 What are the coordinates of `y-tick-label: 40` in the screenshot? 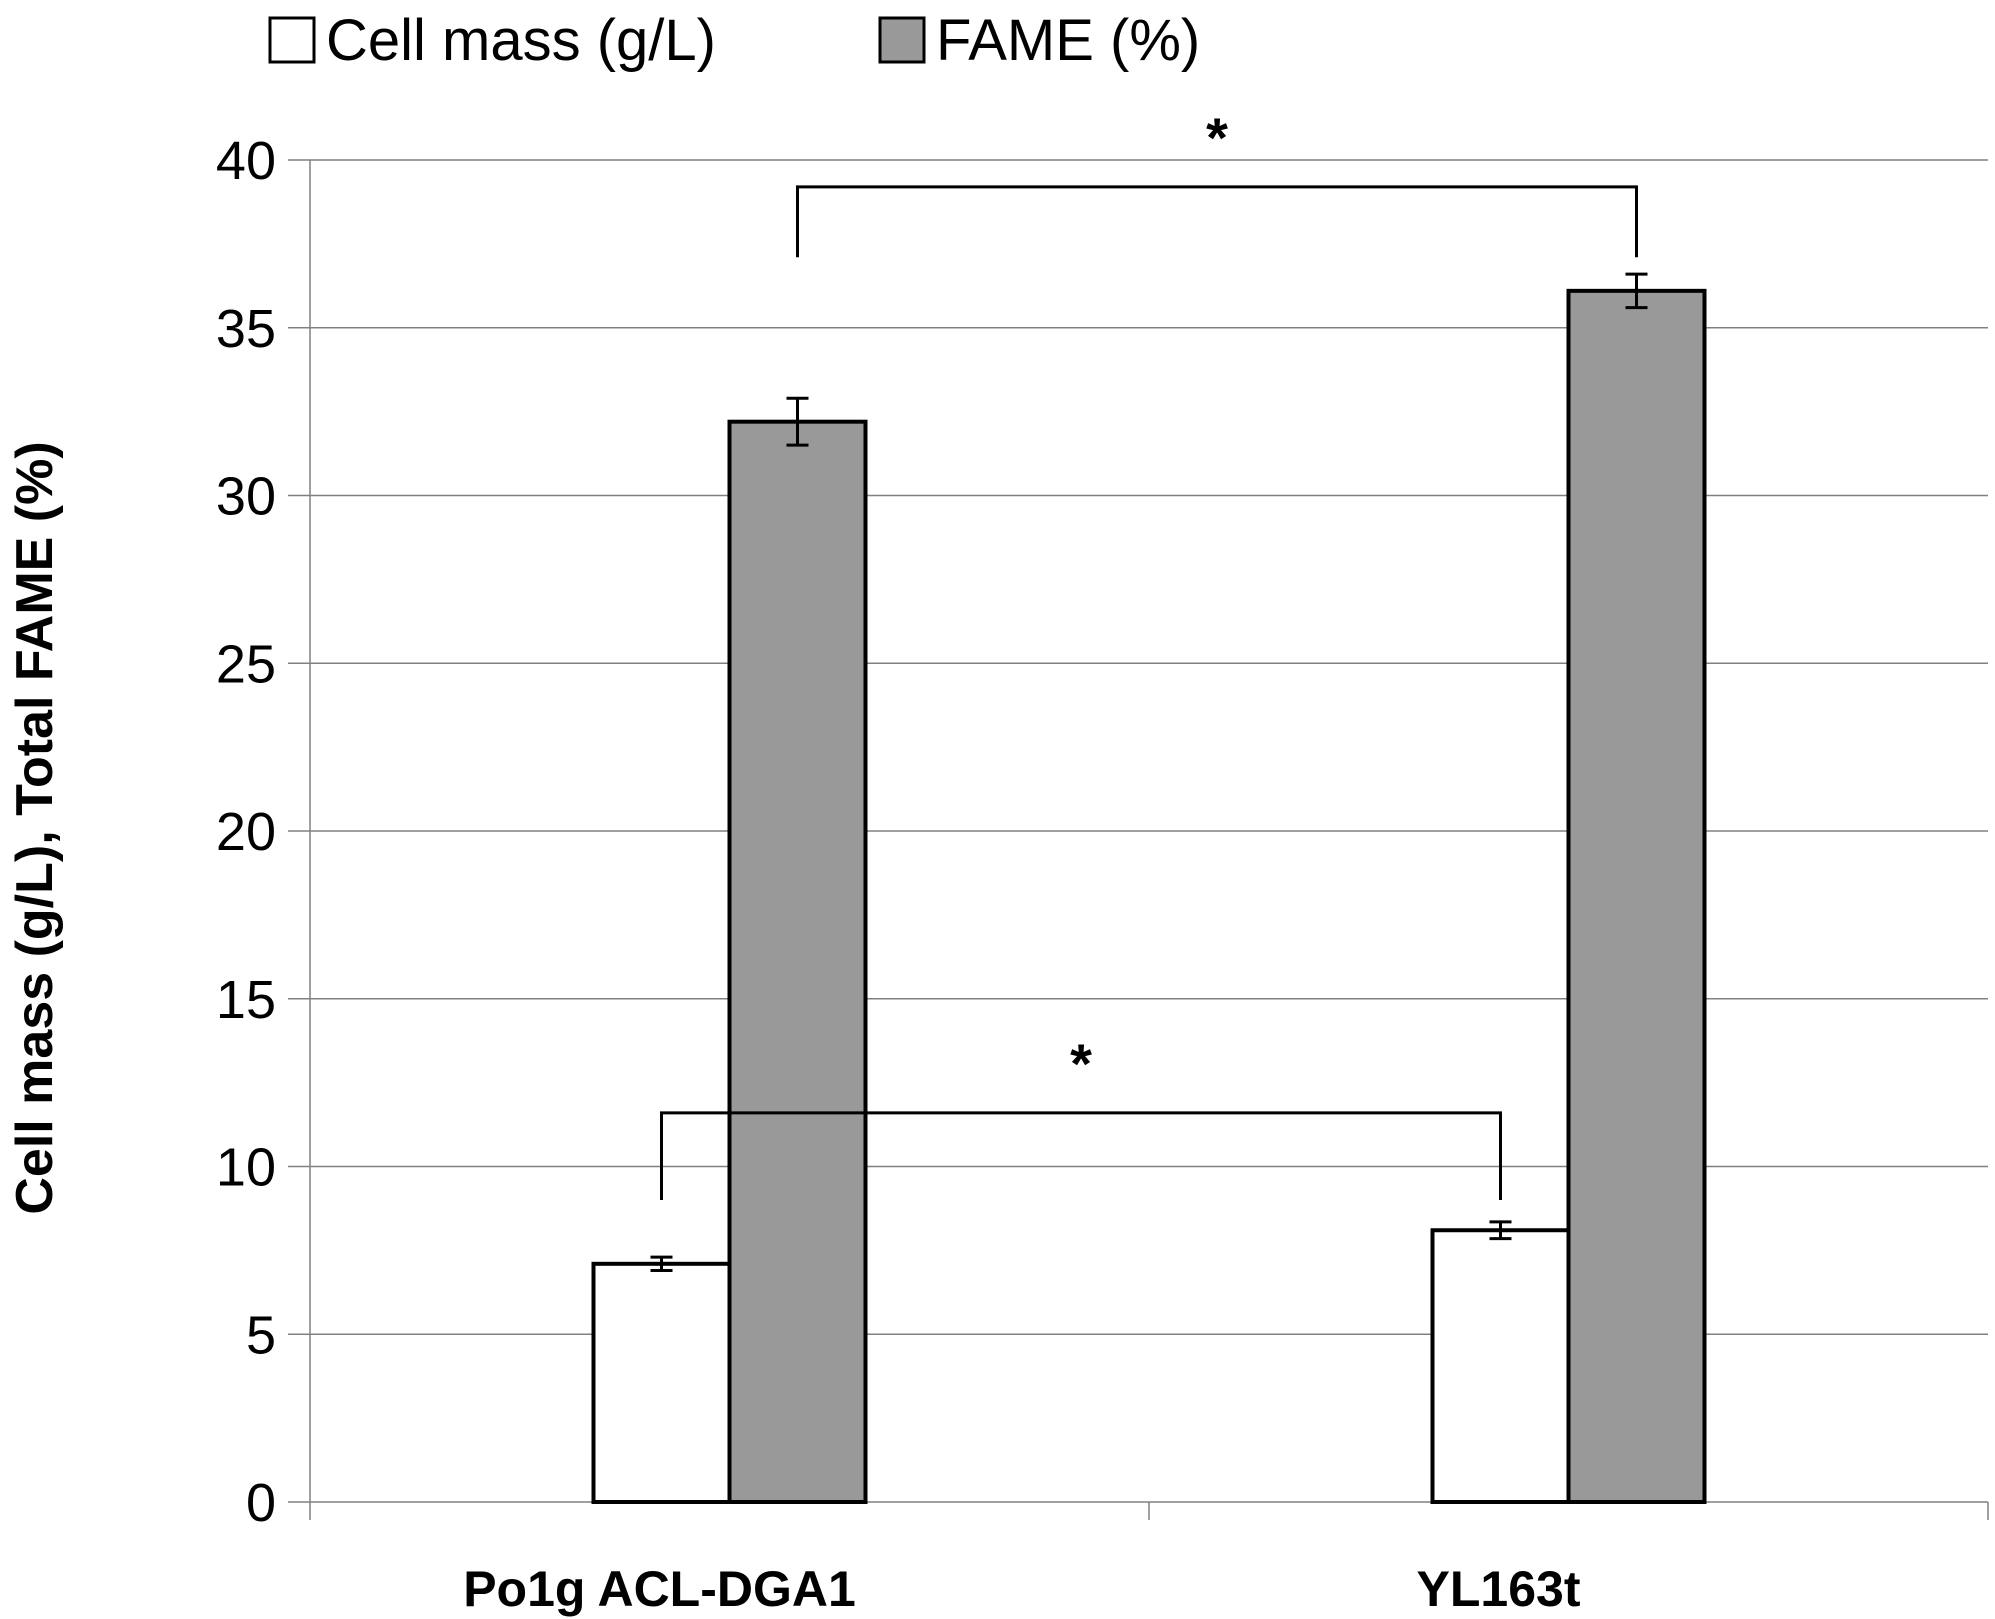 It's located at (246, 161).